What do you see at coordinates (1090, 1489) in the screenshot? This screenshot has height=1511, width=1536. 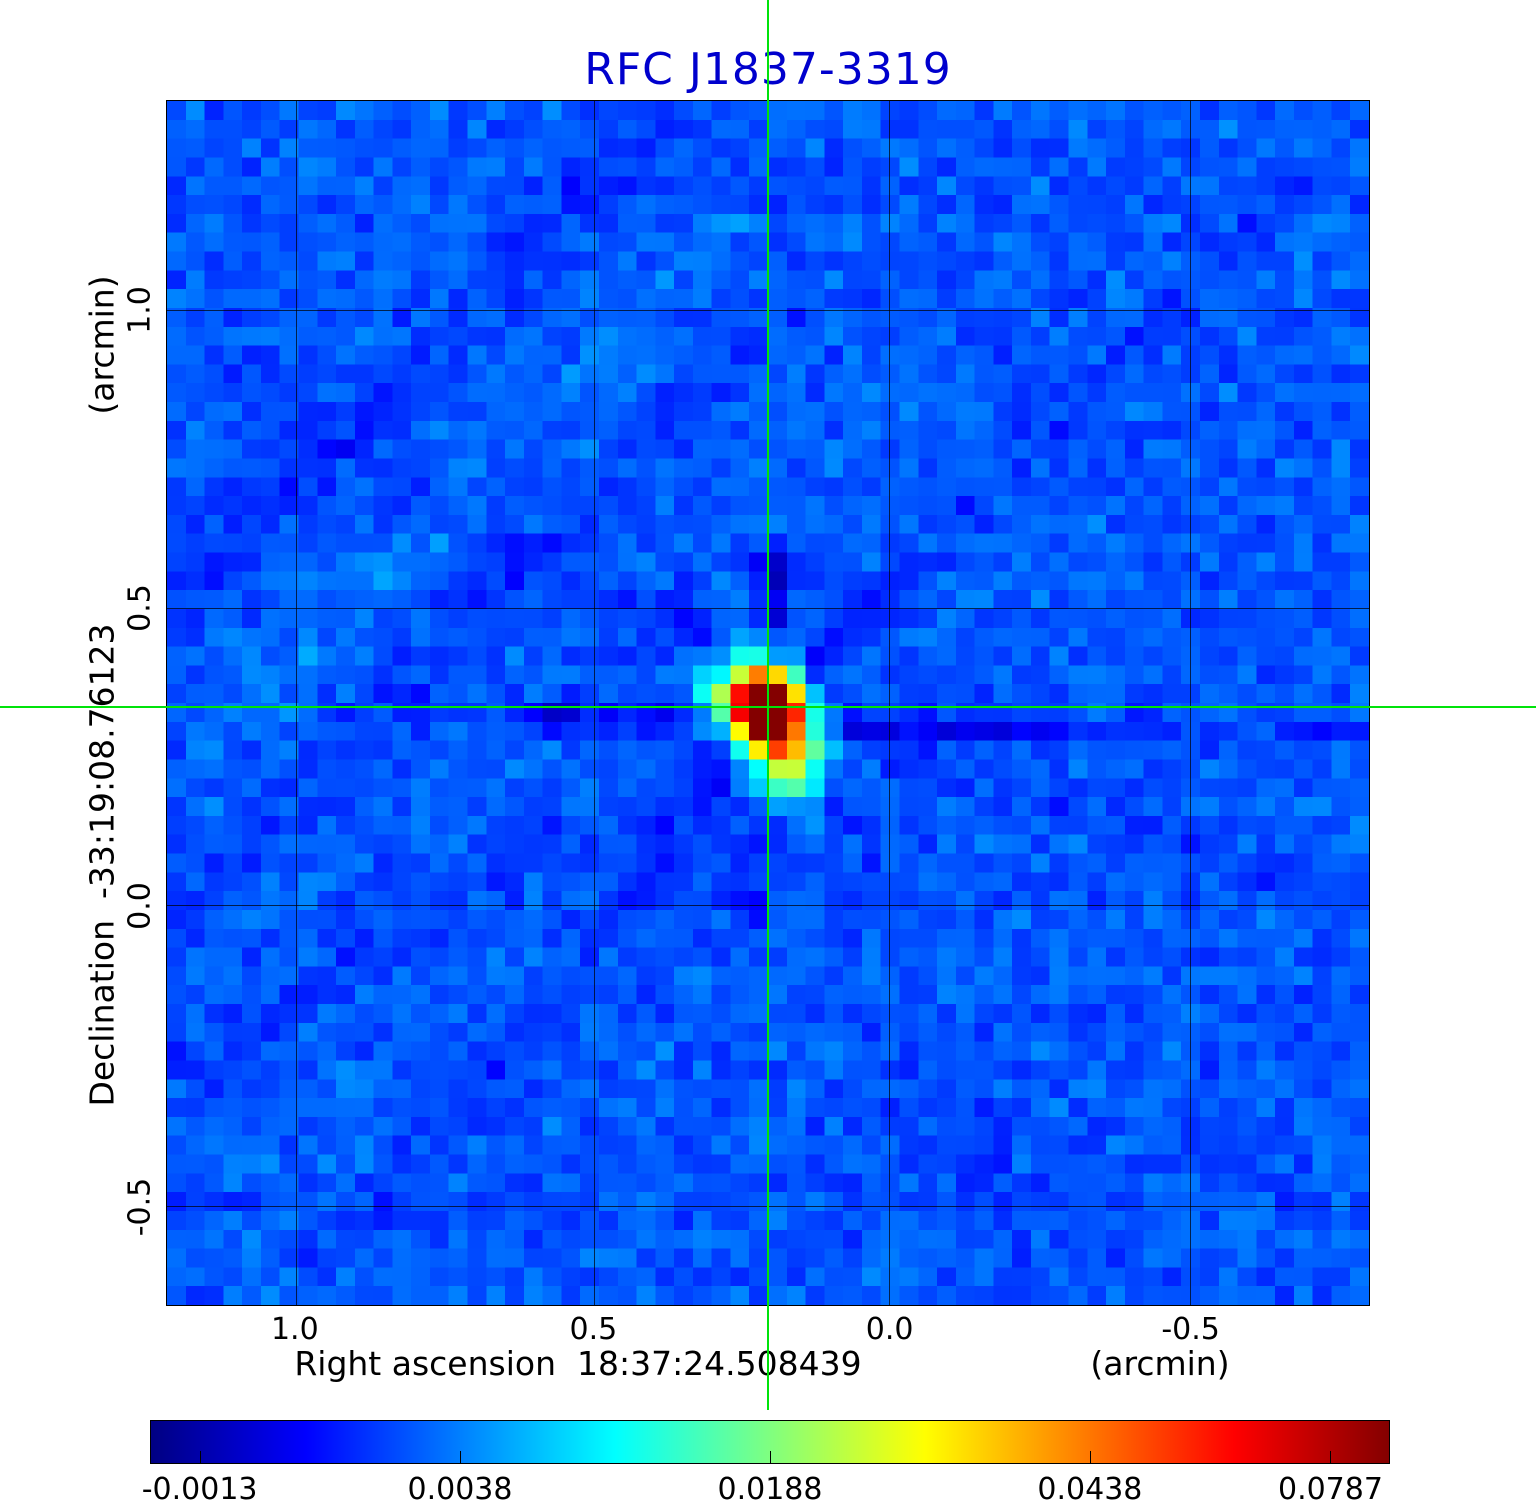 I see `colorbar-tick-label: 0.0438` at bounding box center [1090, 1489].